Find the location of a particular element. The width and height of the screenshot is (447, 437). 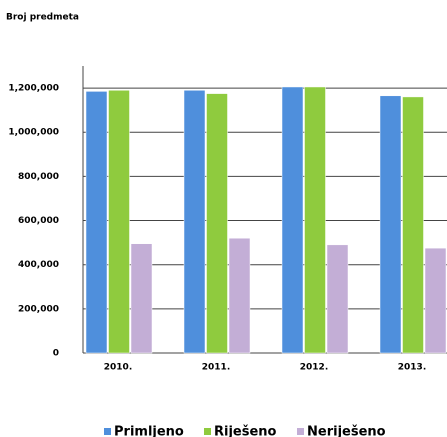

x-tick-label: 2012. is located at coordinates (314, 368).